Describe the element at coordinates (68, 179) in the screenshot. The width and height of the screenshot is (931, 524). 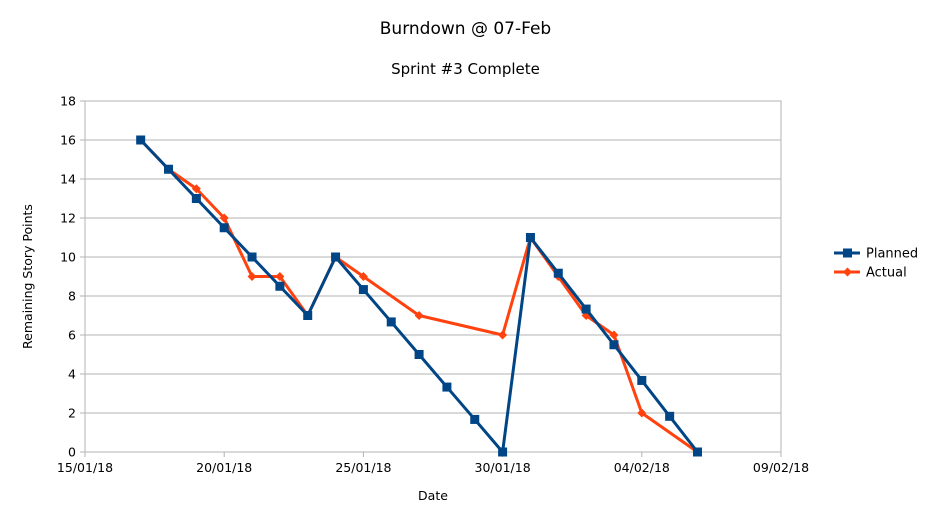
I see `y-tick-label: 14` at that location.